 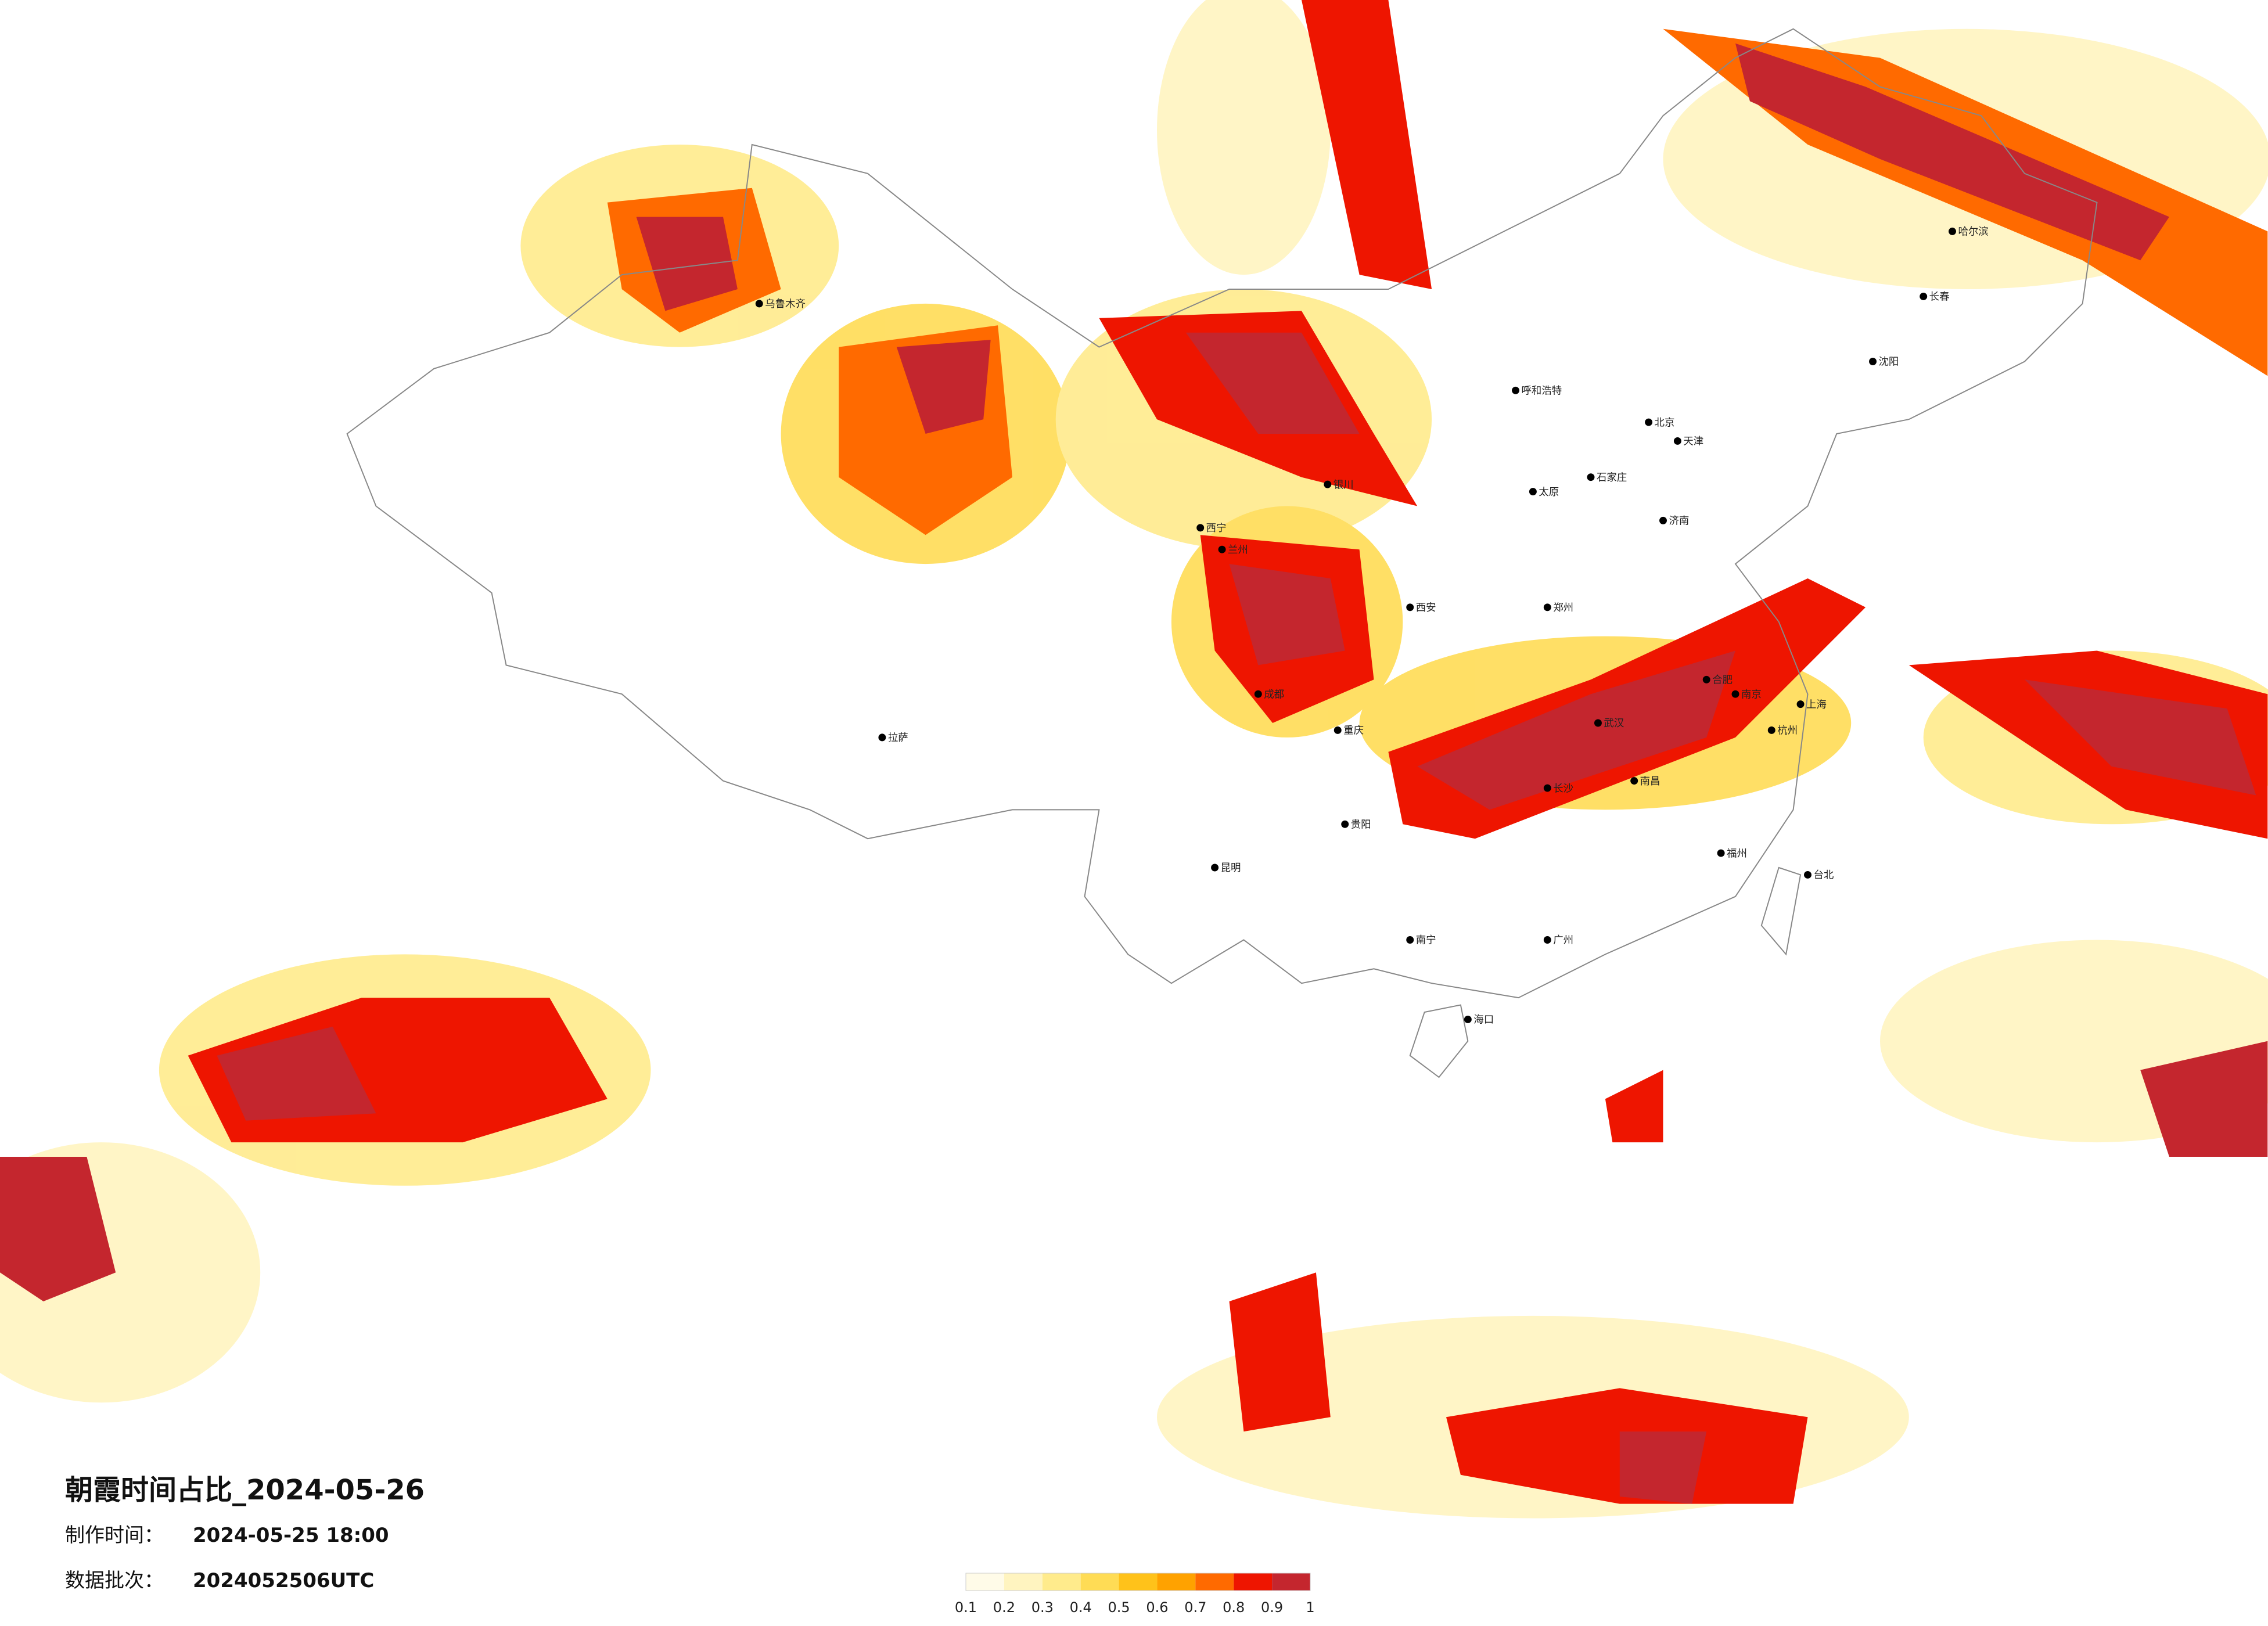 I want to click on city-label: 海口, so click(x=1483, y=1020).